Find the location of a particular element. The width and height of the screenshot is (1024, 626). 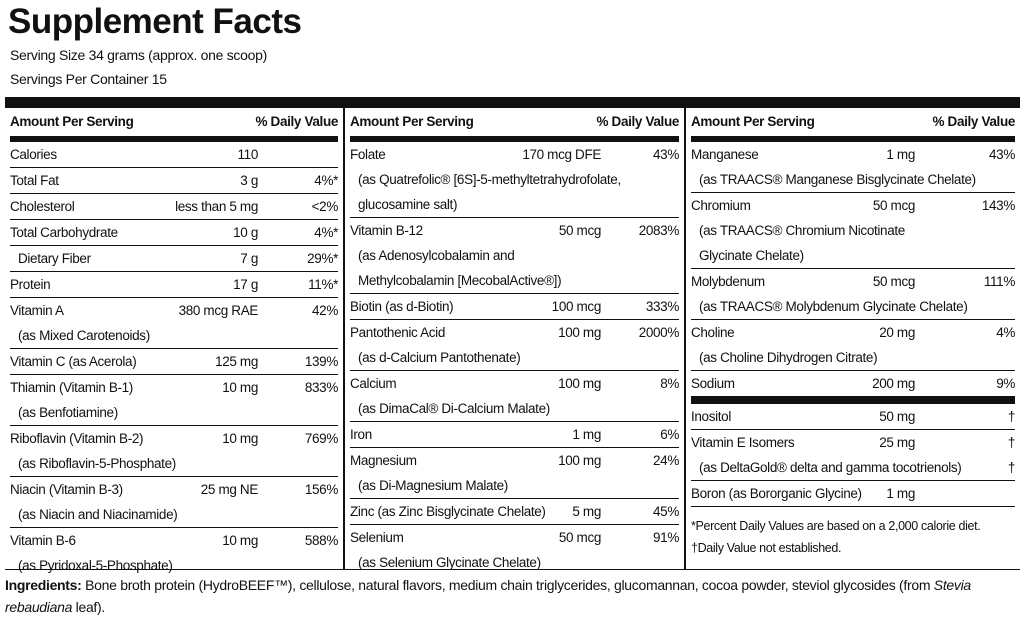

nutrient-line: Sodium 200 mg 9% is located at coordinates (853, 383).